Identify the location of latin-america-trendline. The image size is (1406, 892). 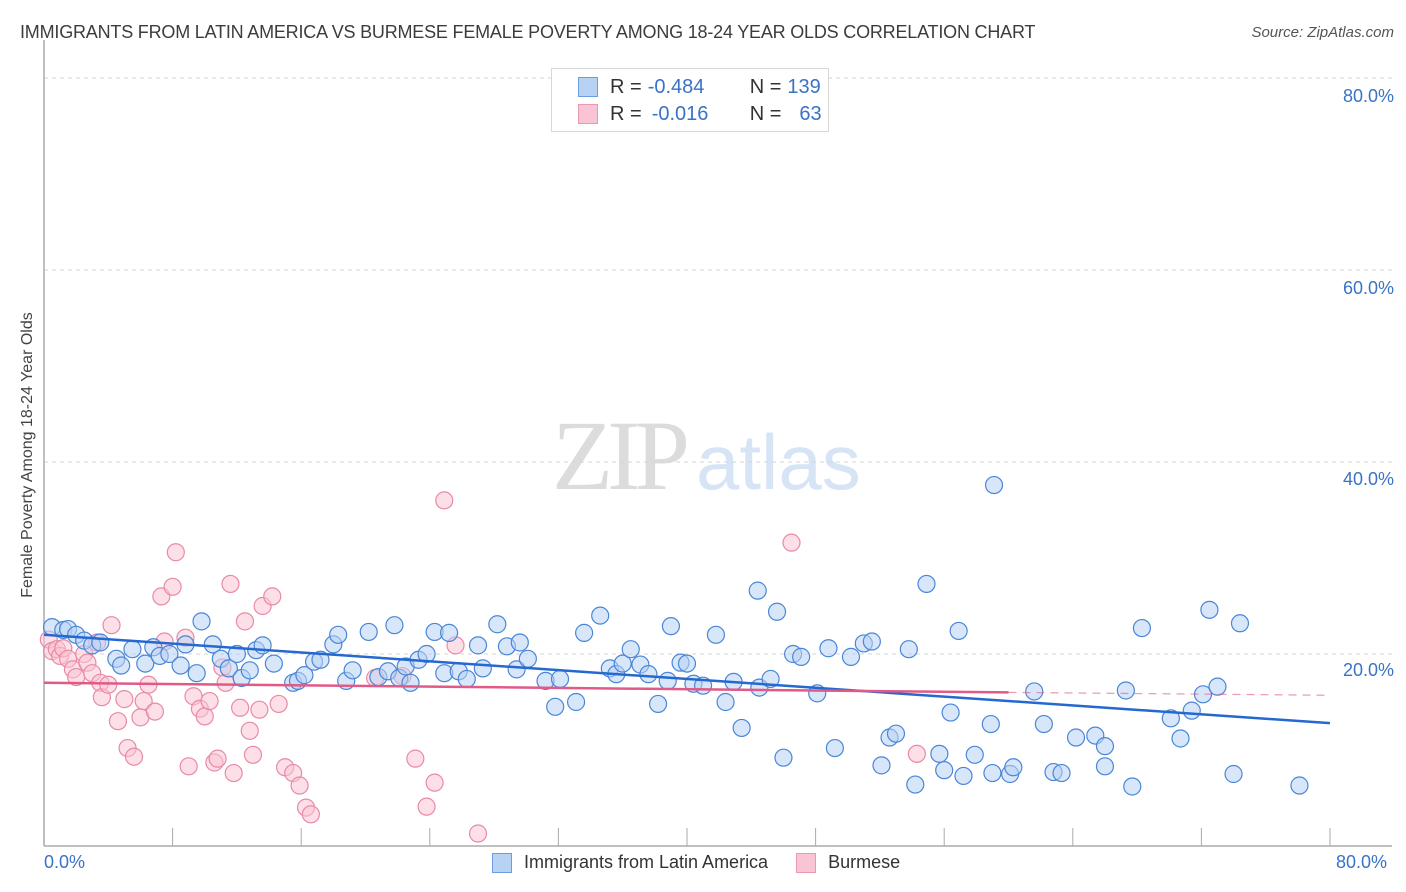
(687, 679).